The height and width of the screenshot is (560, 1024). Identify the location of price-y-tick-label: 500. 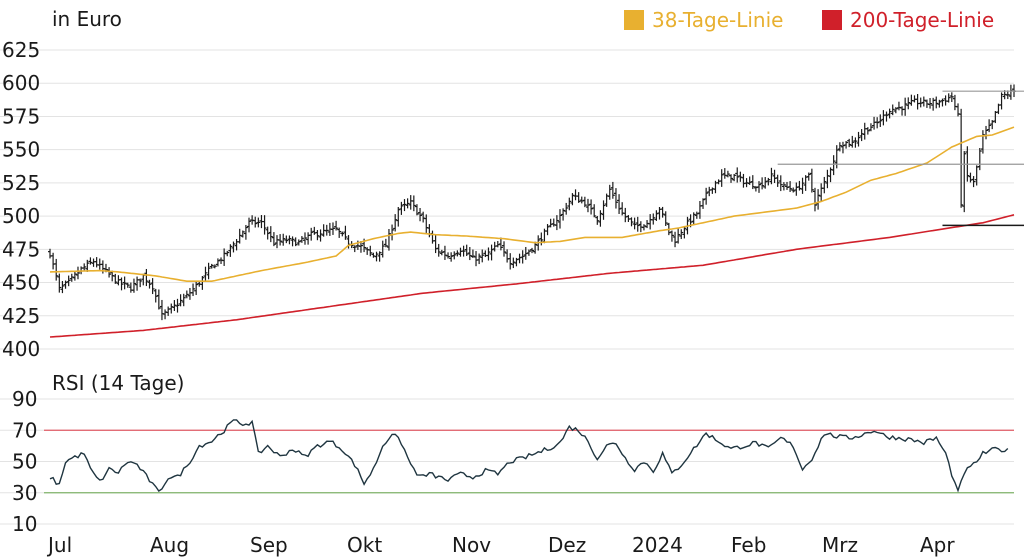
(21, 216).